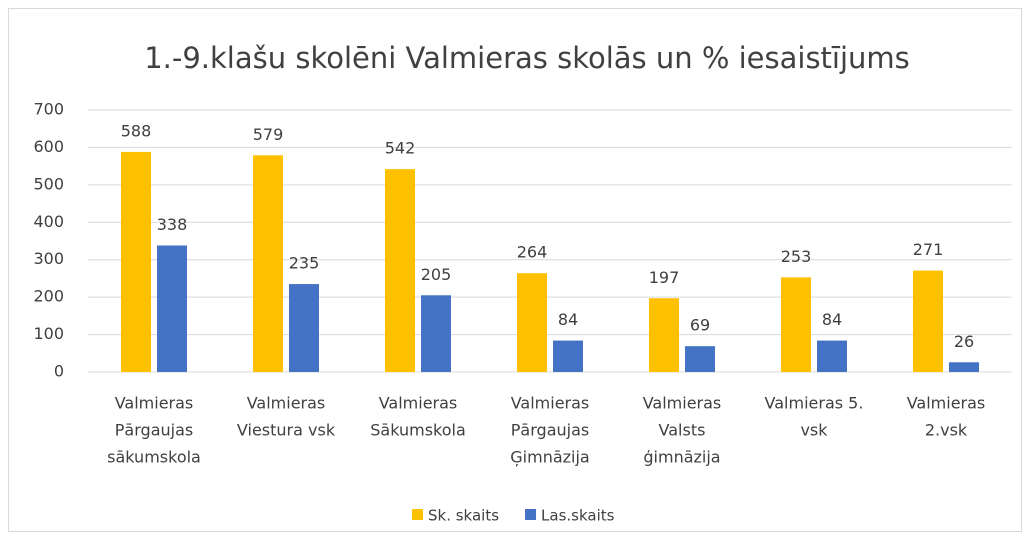 The image size is (1030, 544). What do you see at coordinates (814, 430) in the screenshot?
I see `x-tick-label: vsk` at bounding box center [814, 430].